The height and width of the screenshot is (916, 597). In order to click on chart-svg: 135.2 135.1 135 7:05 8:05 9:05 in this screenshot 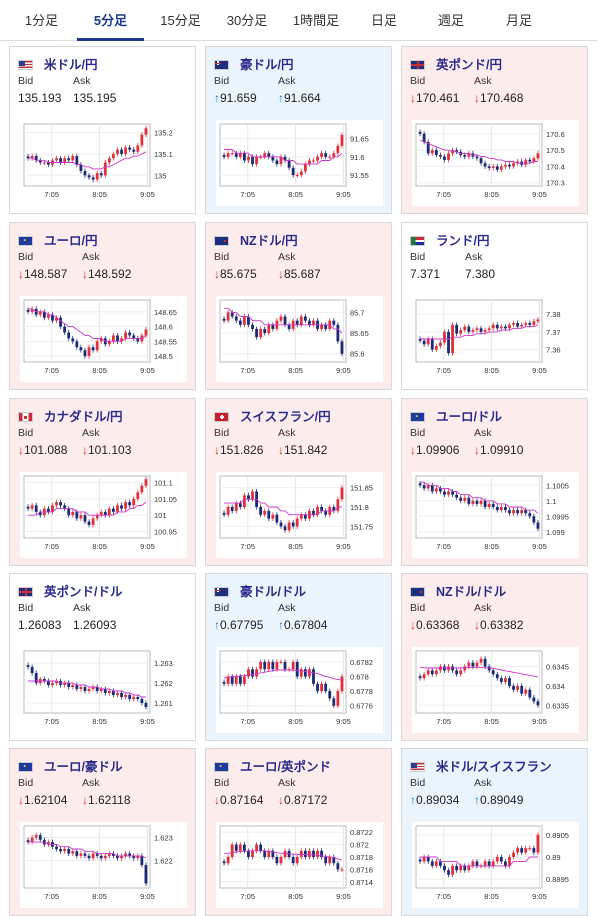, I will do `click(98, 161)`.